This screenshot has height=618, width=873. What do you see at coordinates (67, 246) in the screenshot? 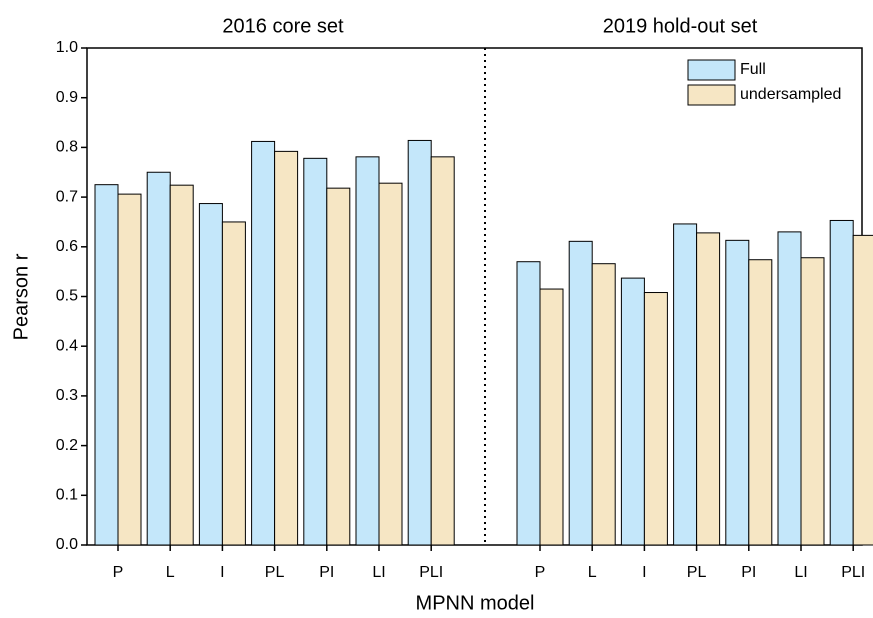
I see `y-tick-label: 0.6` at bounding box center [67, 246].